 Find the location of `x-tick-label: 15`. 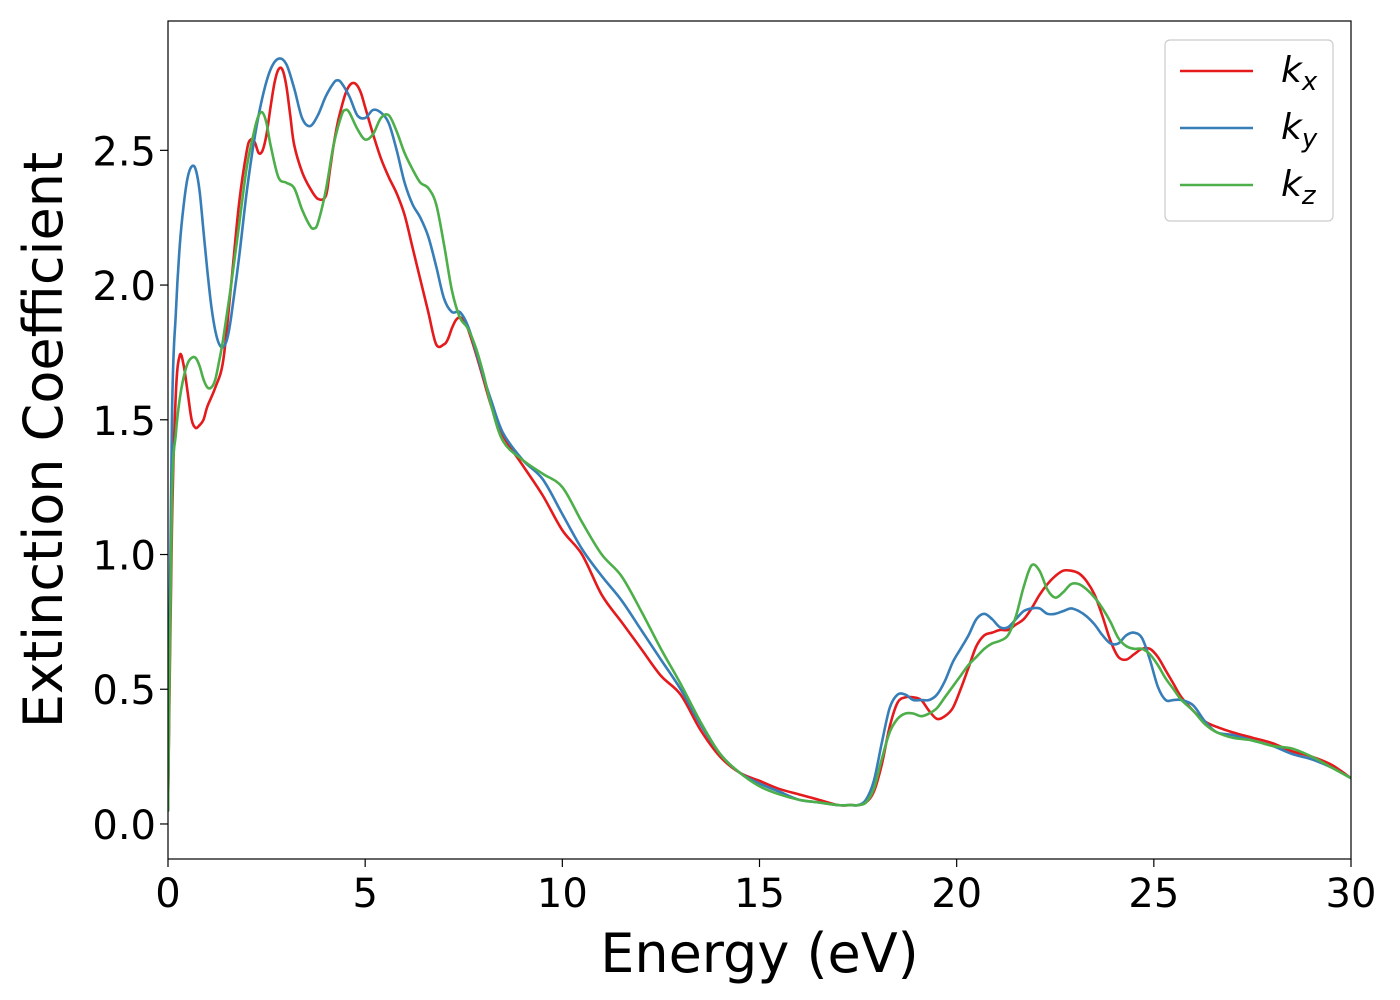

x-tick-label: 15 is located at coordinates (759, 894).